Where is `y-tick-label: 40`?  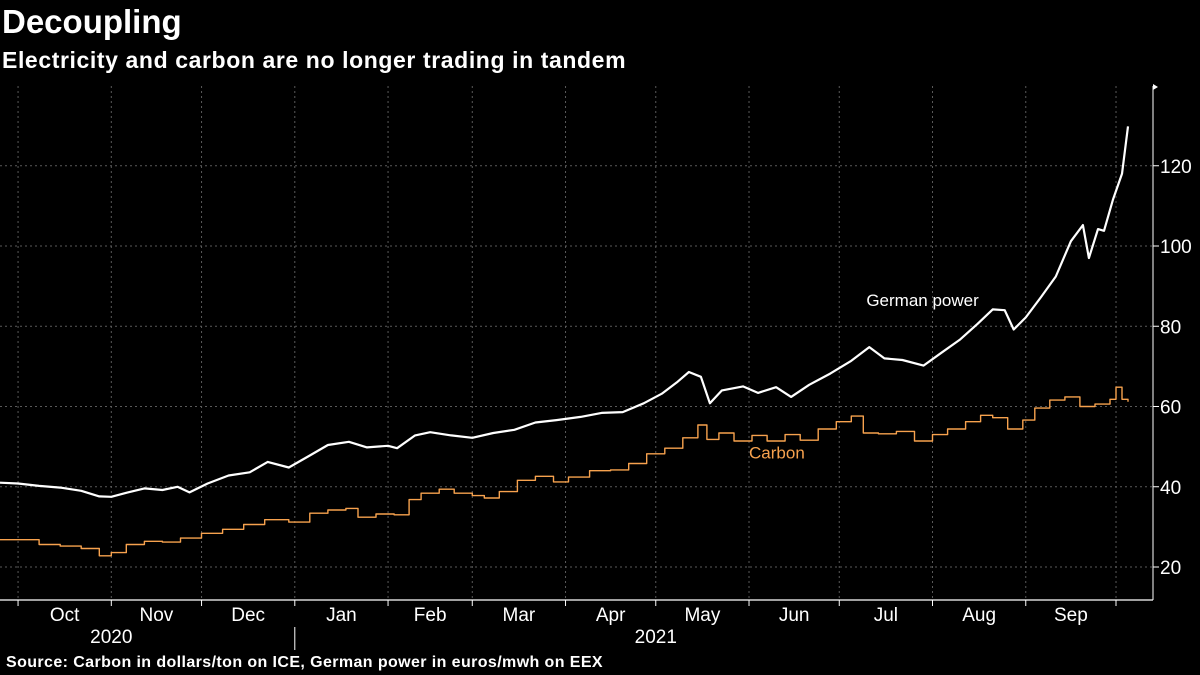 y-tick-label: 40 is located at coordinates (1170, 488).